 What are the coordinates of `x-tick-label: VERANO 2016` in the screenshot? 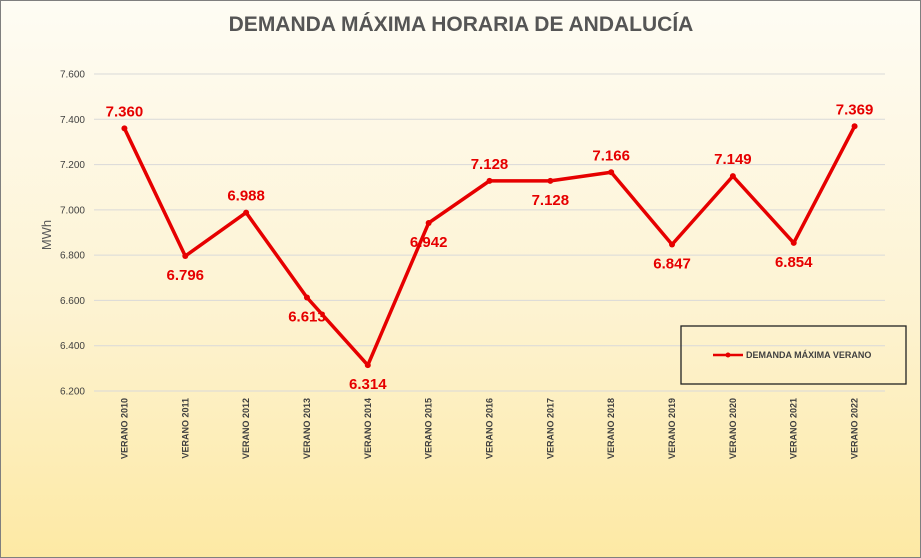 It's located at (490, 428).